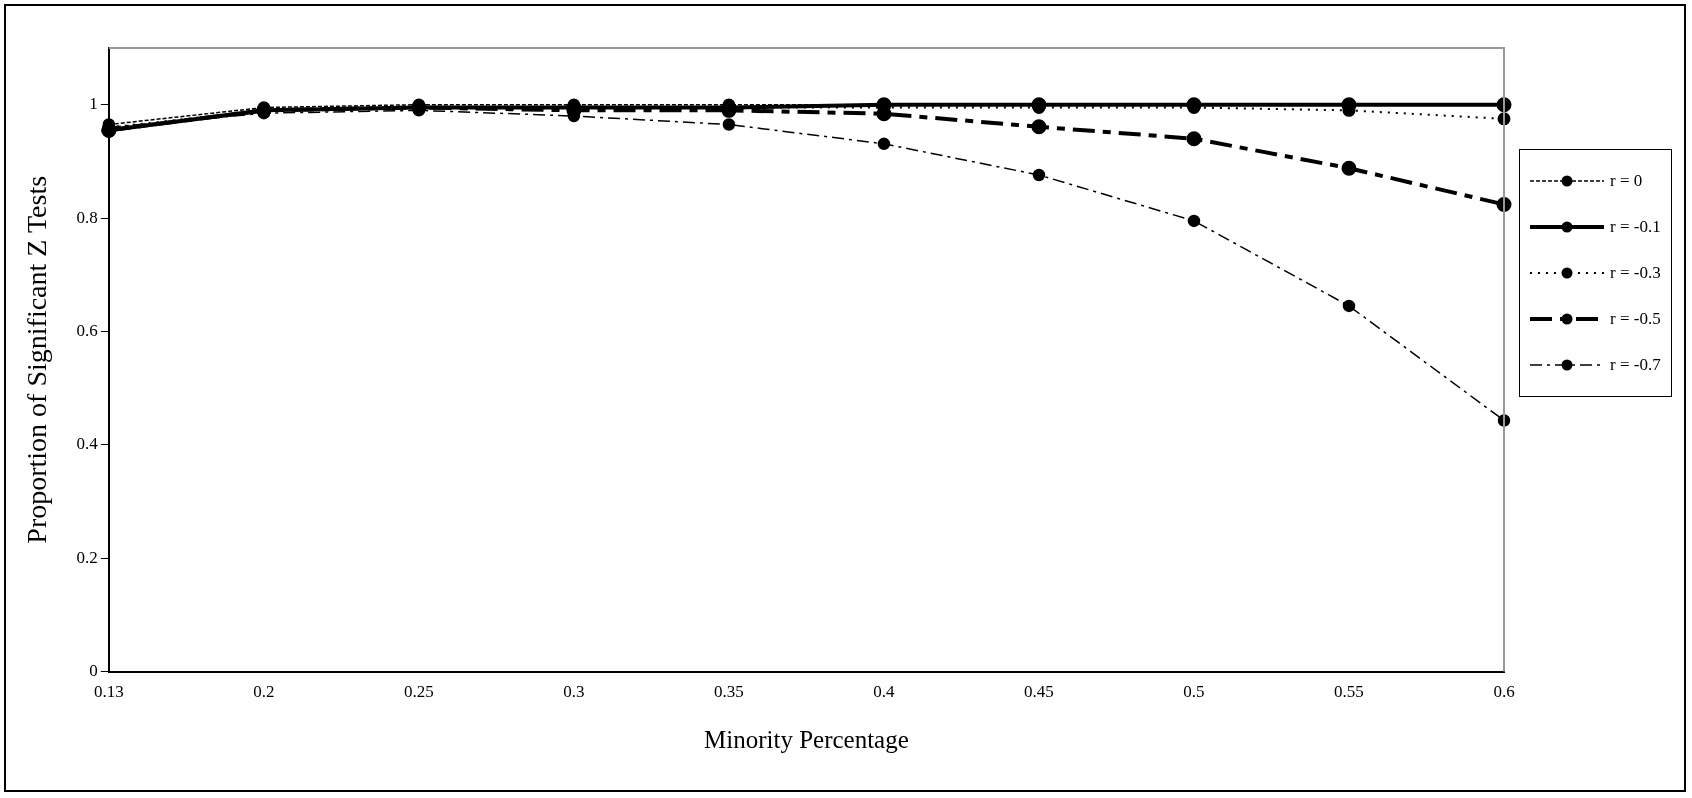 This screenshot has width=1692, height=798. What do you see at coordinates (264, 692) in the screenshot?
I see `x-tick-label: 0.2` at bounding box center [264, 692].